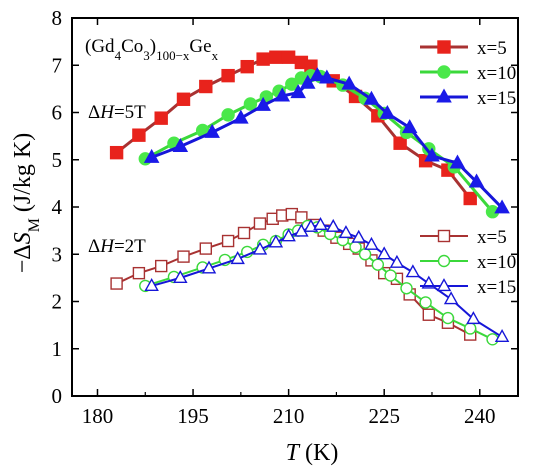 The width and height of the screenshot is (550, 470). Describe the element at coordinates (117, 112) in the screenshot. I see `field-5t-annotation: ΔH=5T` at that location.